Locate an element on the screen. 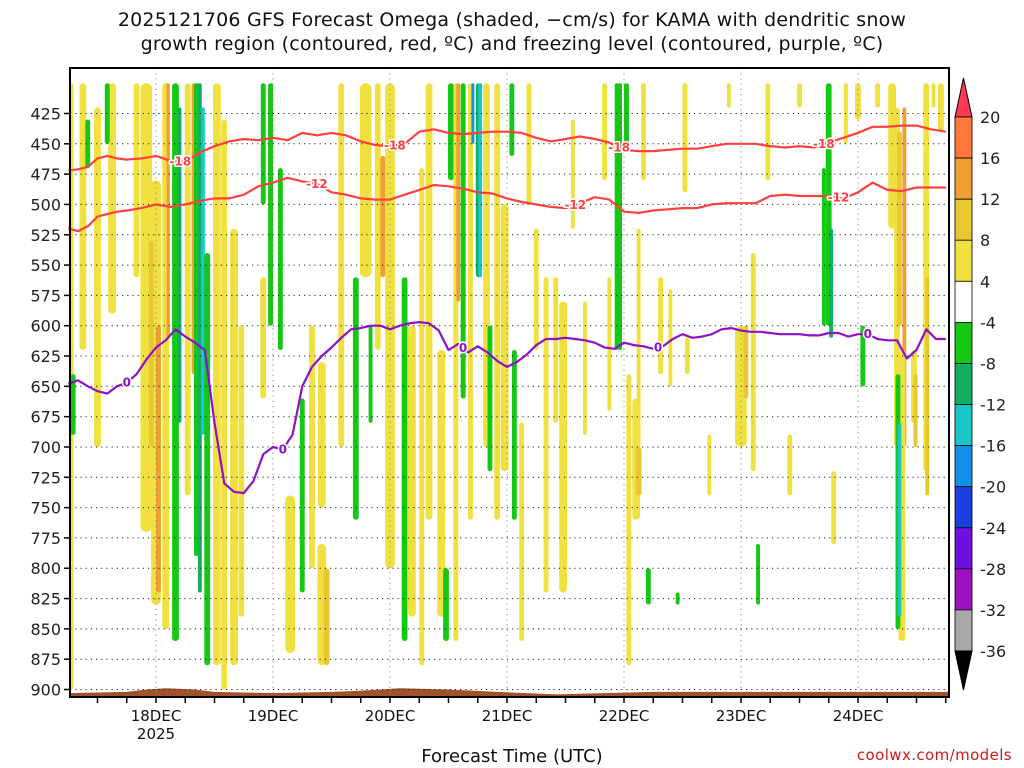  credit-link: coolwx.com/models is located at coordinates (934, 755).